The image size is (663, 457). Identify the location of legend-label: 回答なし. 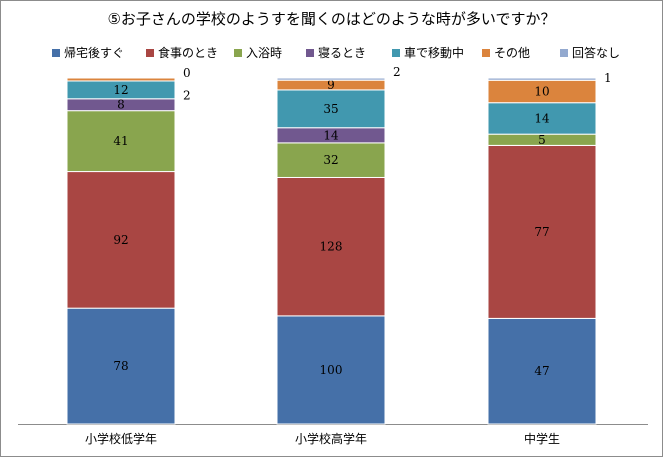
(596, 53).